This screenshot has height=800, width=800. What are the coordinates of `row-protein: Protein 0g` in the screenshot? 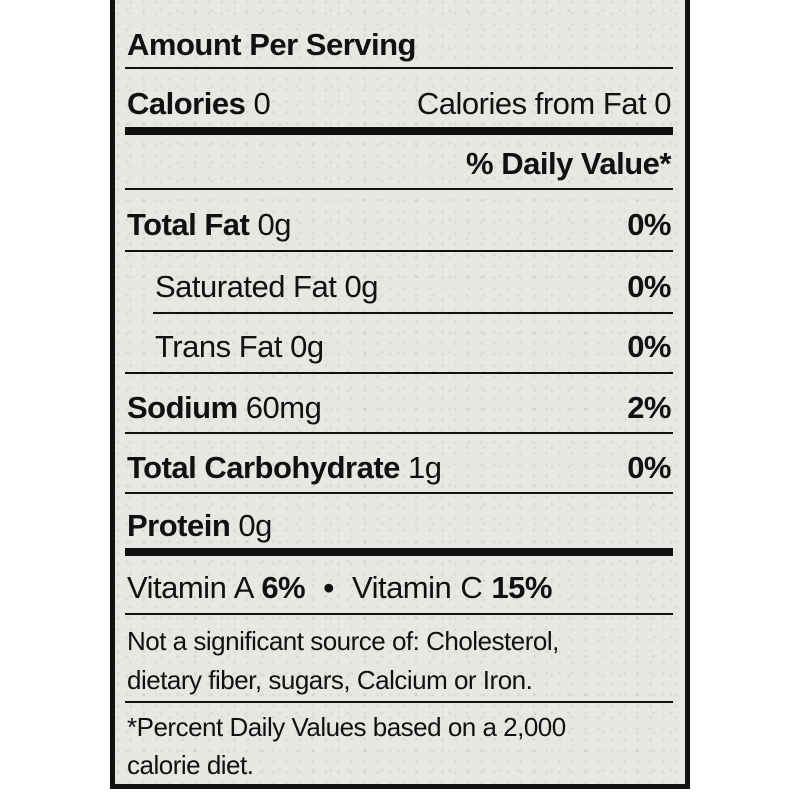 It's located at (199, 526).